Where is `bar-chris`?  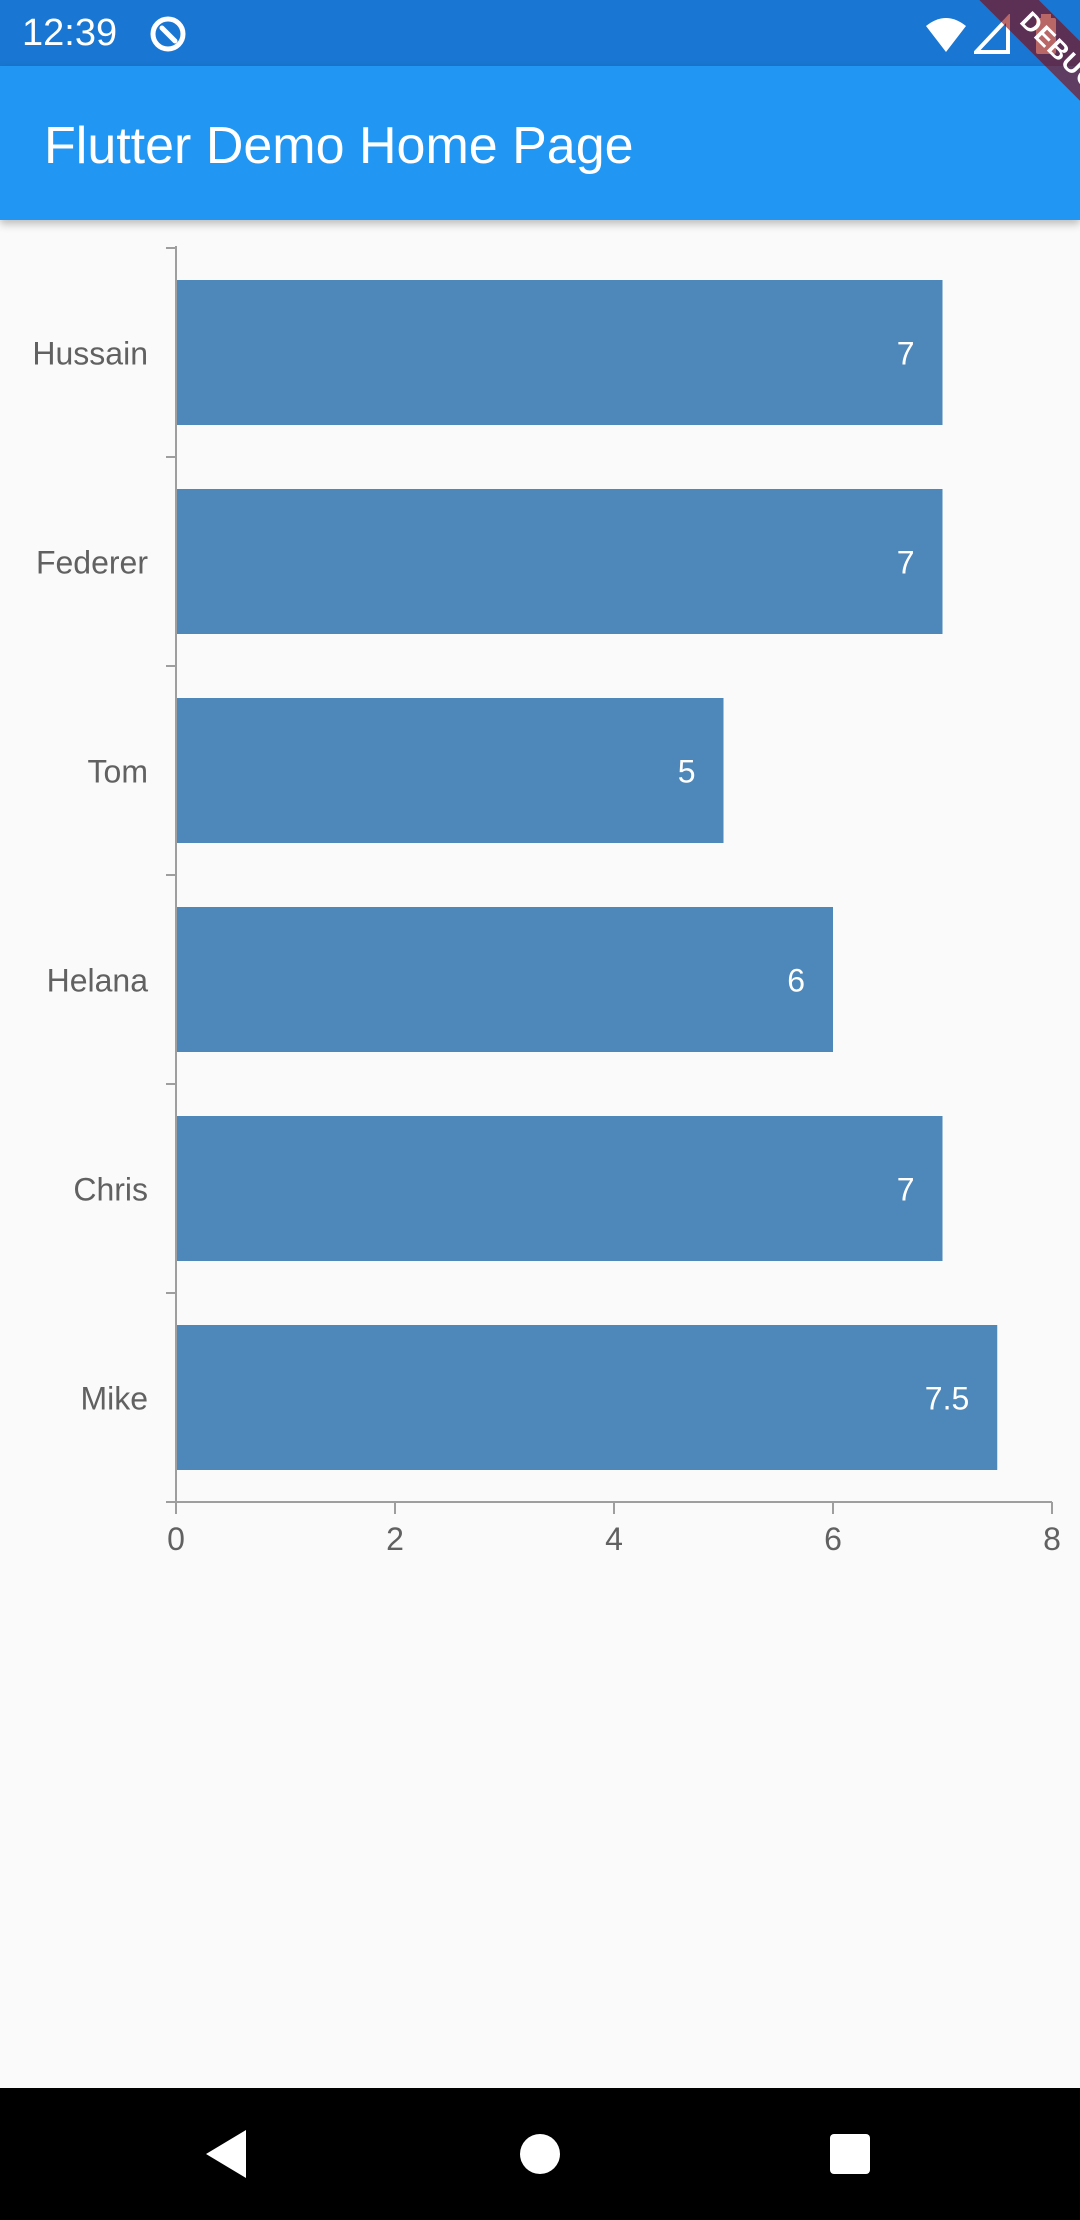
bar-chris is located at coordinates (560, 1188).